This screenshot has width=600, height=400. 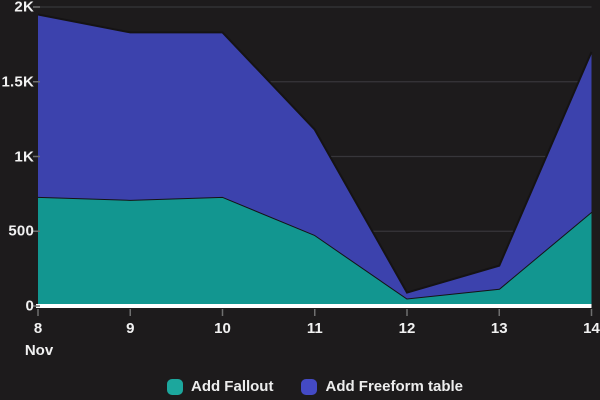 I want to click on x-tick-label: 11, so click(x=314, y=328).